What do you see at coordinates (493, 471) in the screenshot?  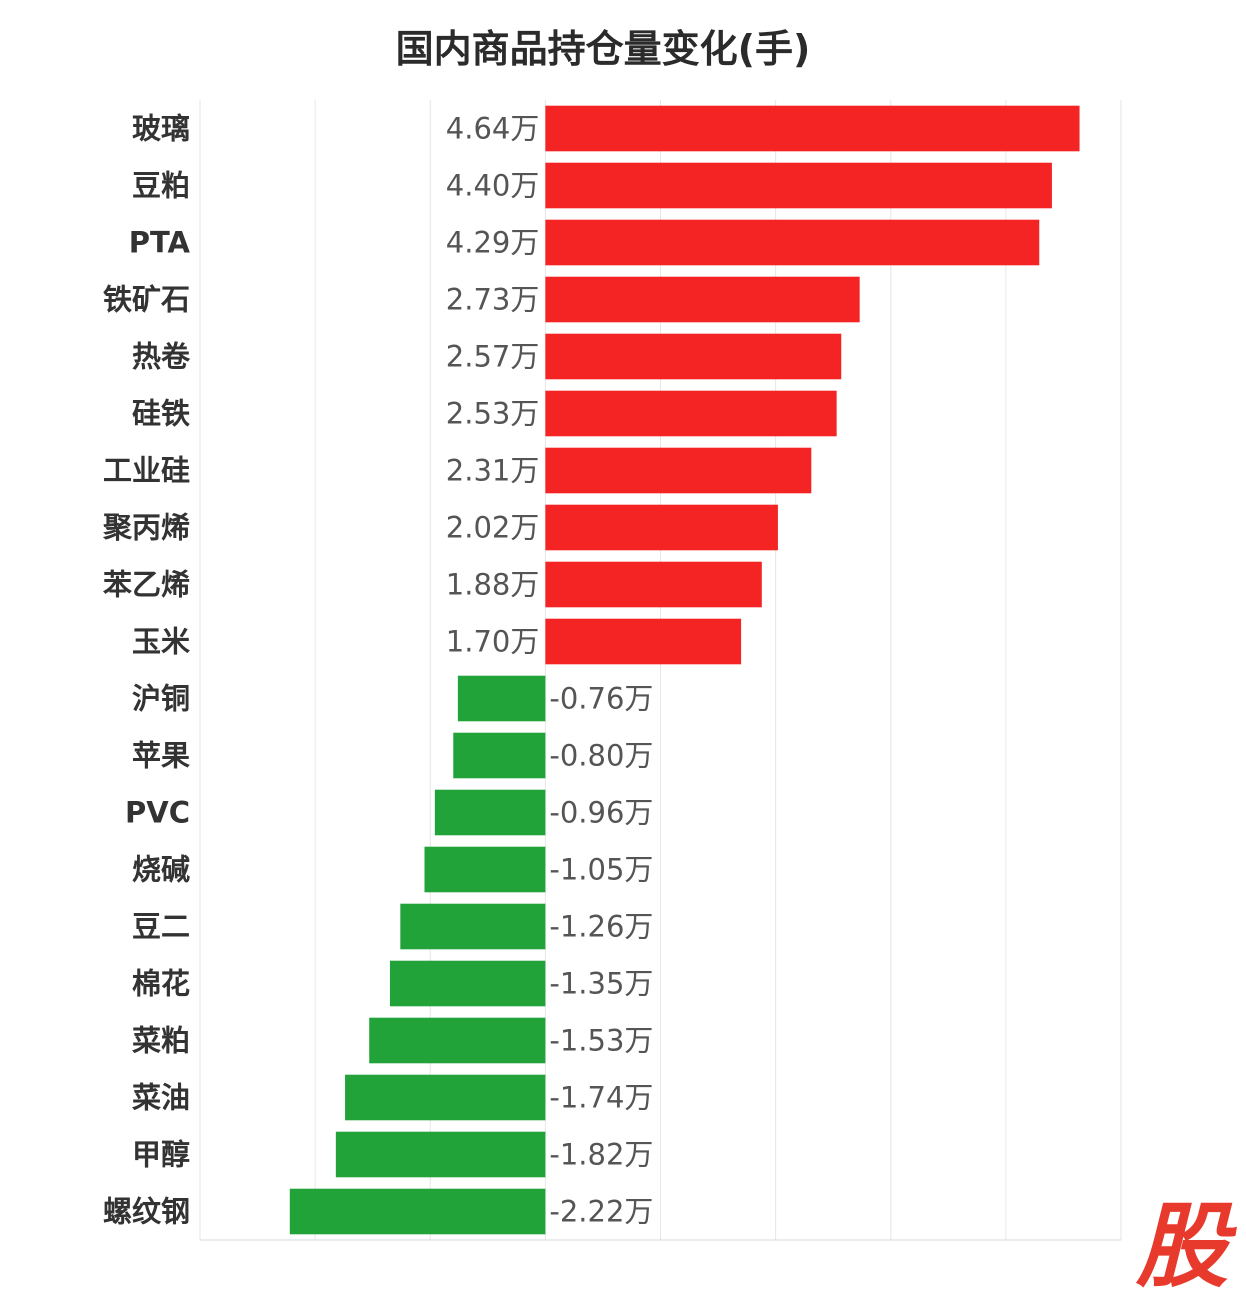 I see `value-label-6: 2.31万` at bounding box center [493, 471].